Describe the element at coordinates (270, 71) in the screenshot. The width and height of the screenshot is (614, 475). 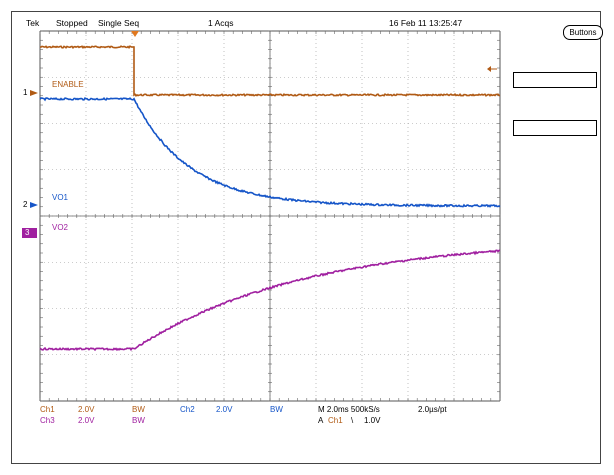
I see `ch1-enable-trace` at that location.